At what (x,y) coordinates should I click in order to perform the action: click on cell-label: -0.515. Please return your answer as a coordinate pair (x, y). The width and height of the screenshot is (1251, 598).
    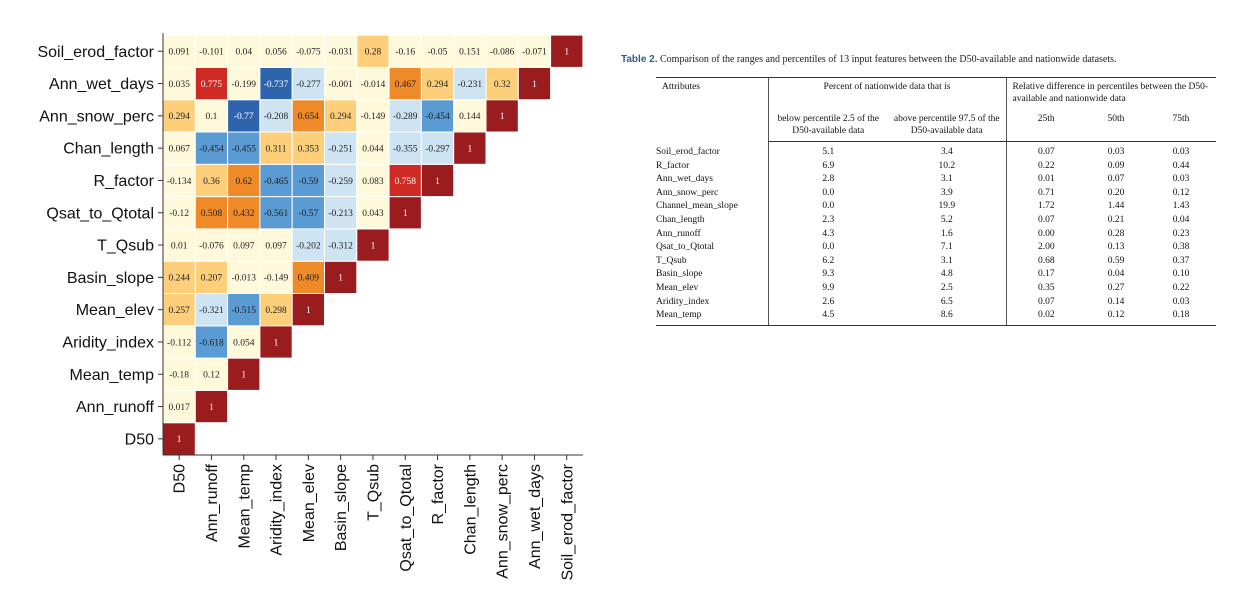
    Looking at the image, I should click on (243, 311).